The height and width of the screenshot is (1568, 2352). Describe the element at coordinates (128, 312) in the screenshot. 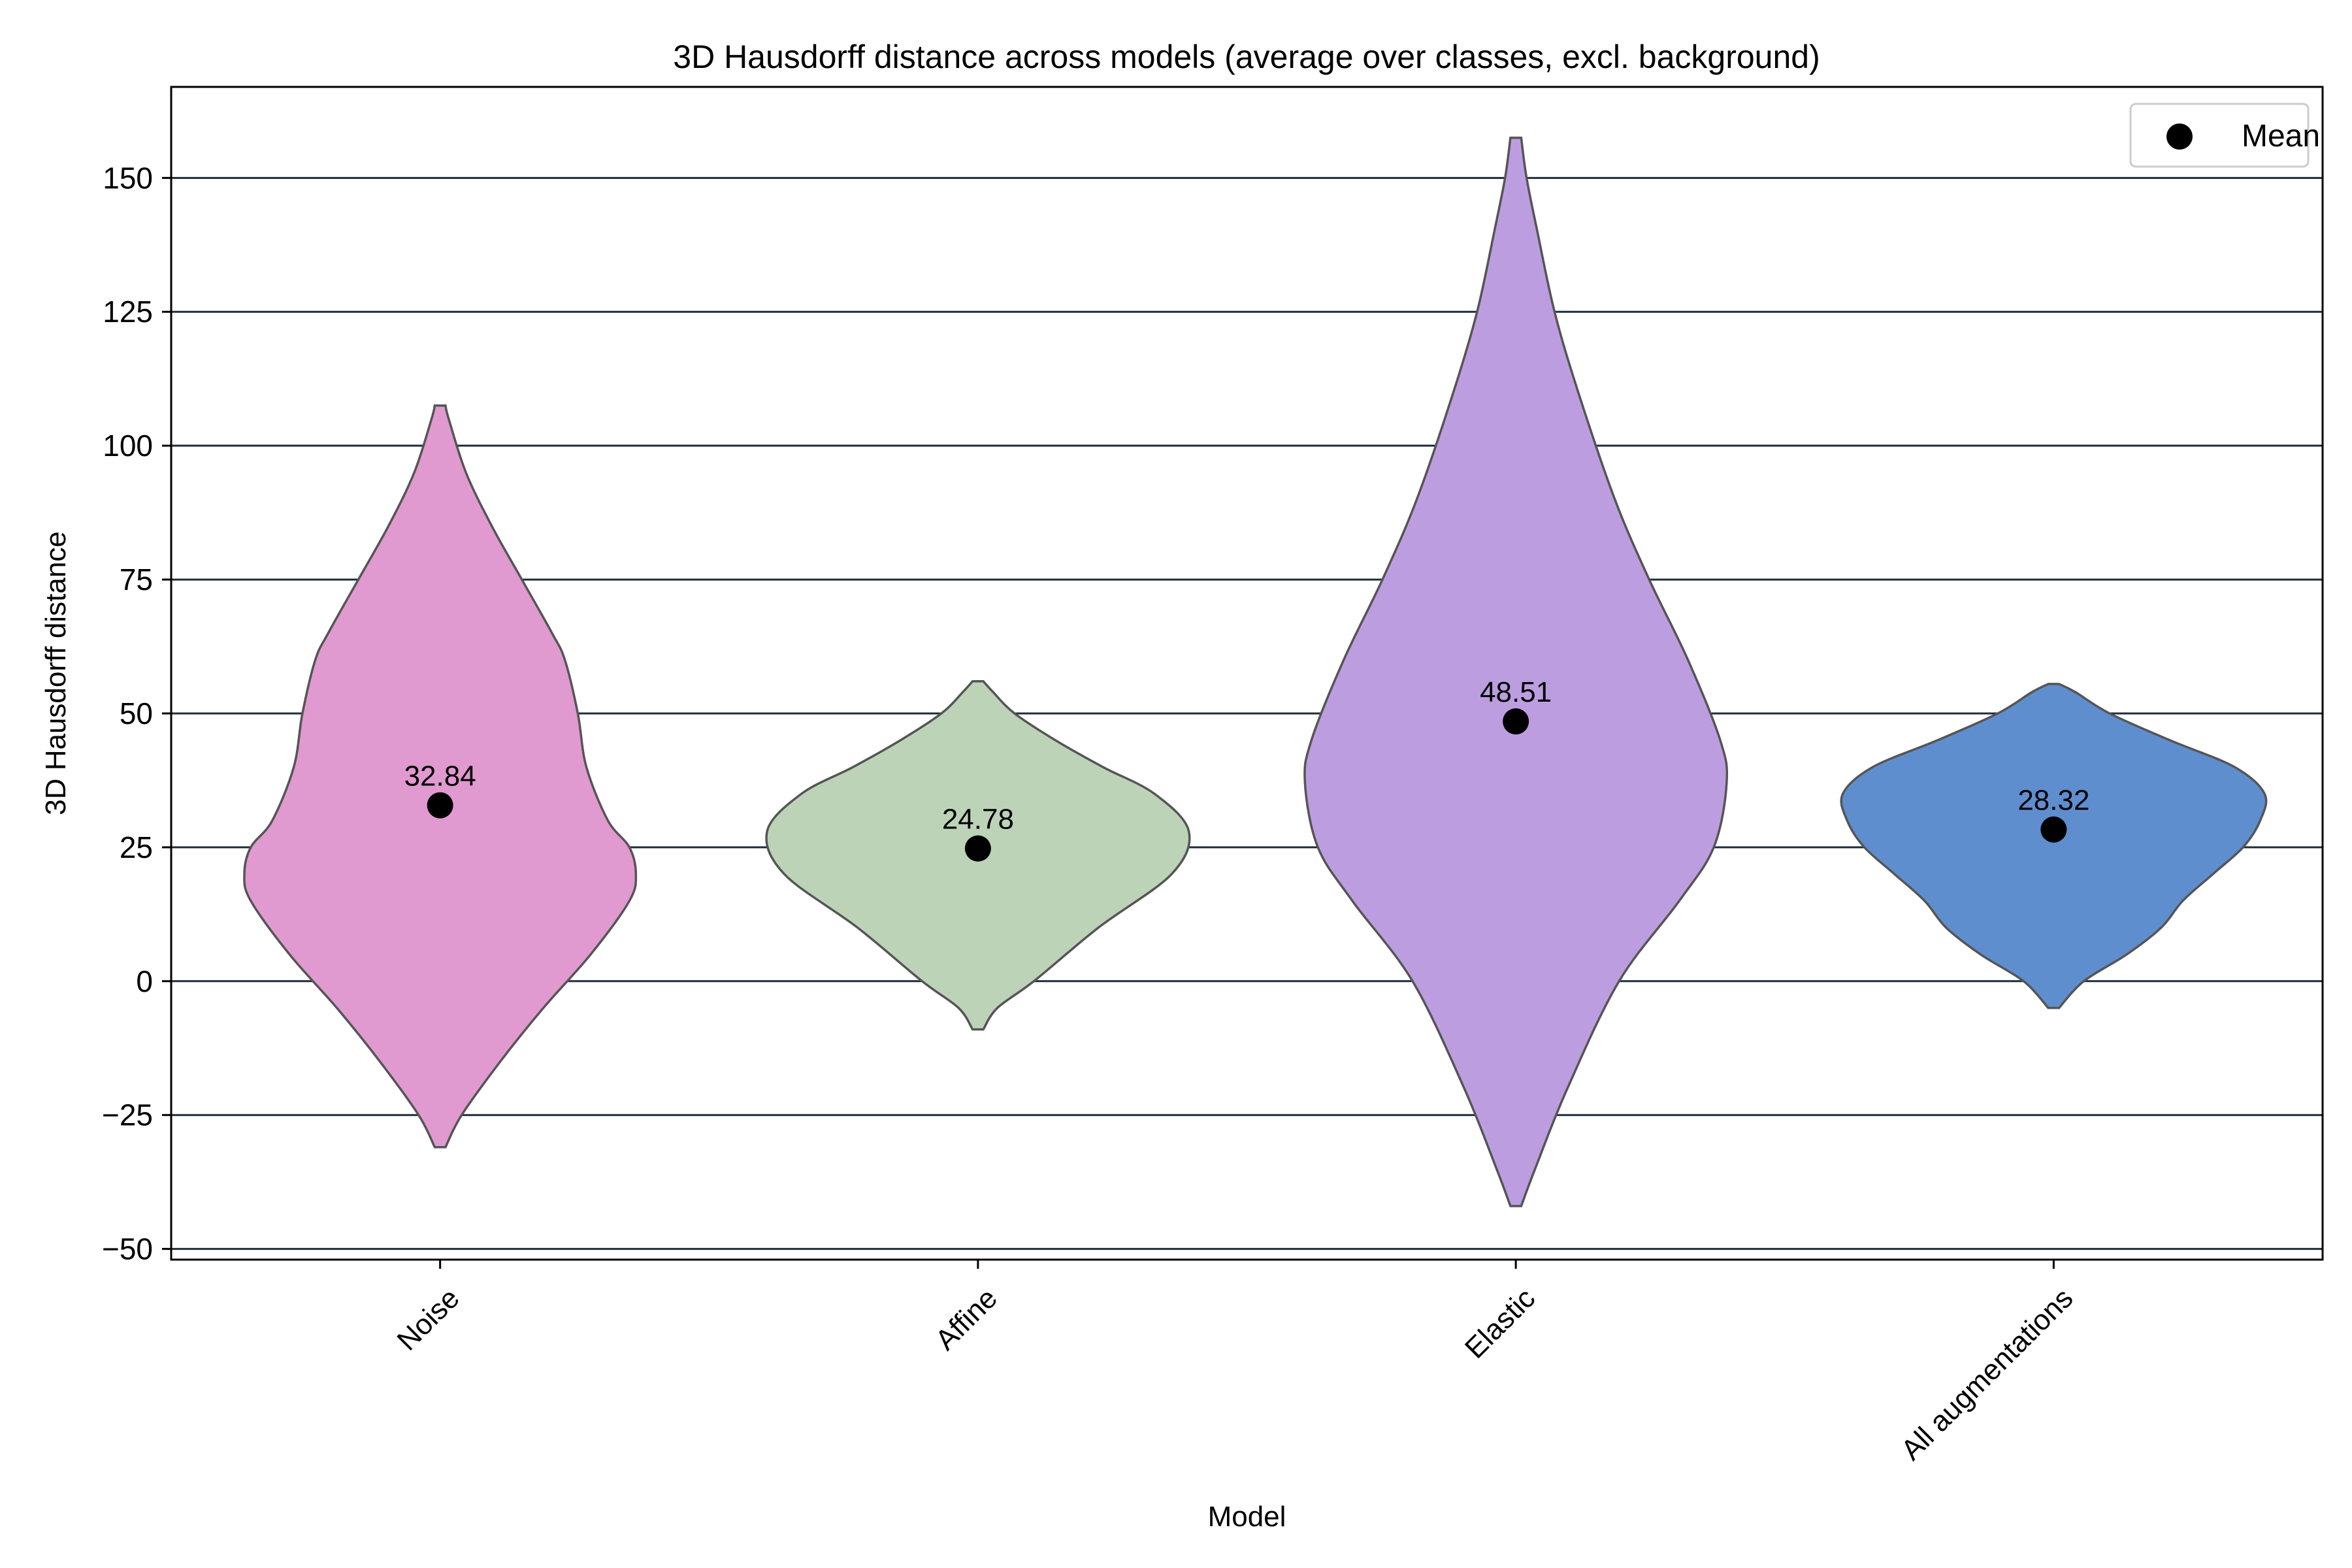

I see `y-tick-label: 125` at that location.